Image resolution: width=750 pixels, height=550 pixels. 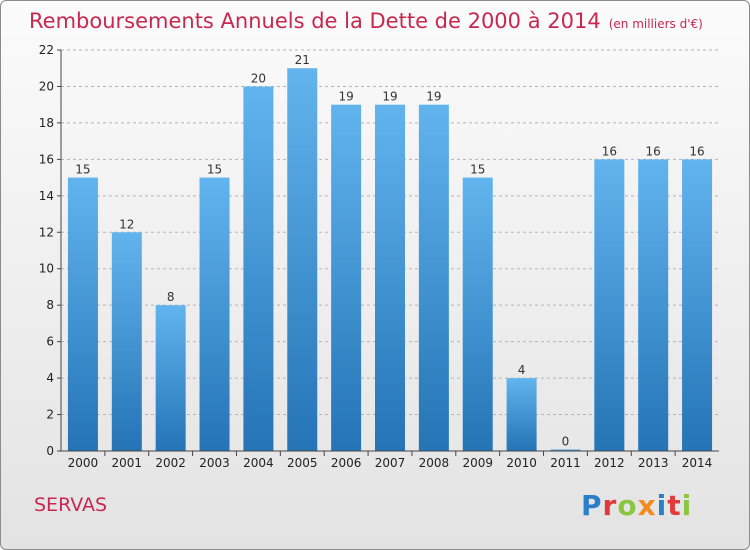 What do you see at coordinates (46, 159) in the screenshot?
I see `y-tick-label: 16` at bounding box center [46, 159].